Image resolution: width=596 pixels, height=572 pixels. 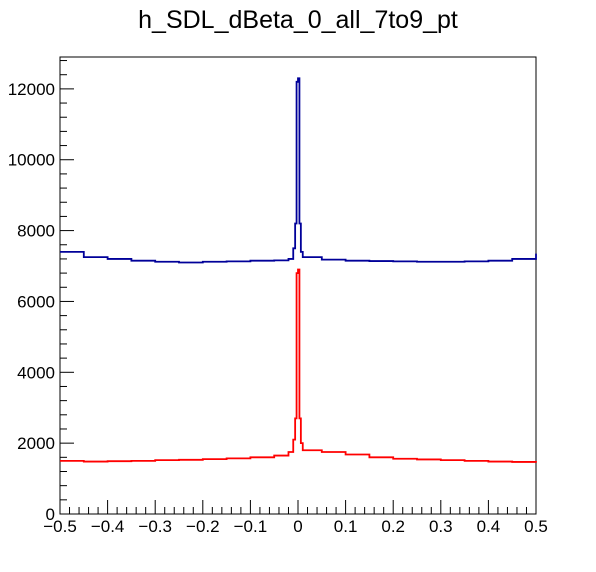 What do you see at coordinates (155, 526) in the screenshot?
I see `x-tick-label: −0.3` at bounding box center [155, 526].